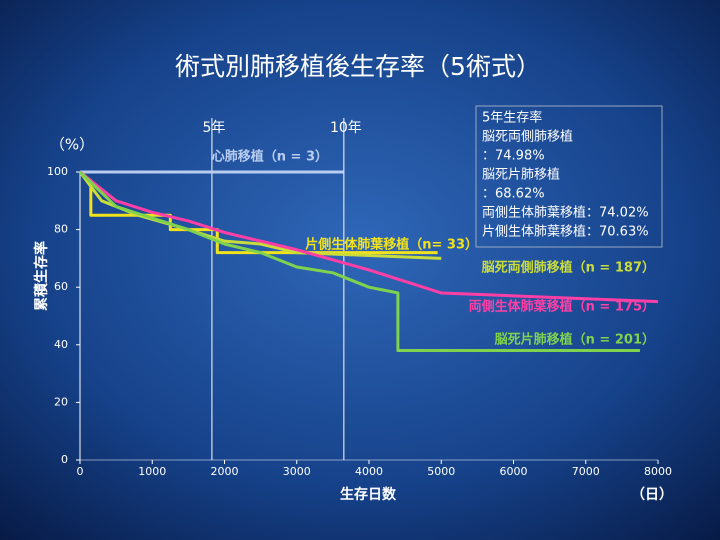 This screenshot has height=540, width=720. I want to click on x-tick-label: 2000, so click(225, 471).